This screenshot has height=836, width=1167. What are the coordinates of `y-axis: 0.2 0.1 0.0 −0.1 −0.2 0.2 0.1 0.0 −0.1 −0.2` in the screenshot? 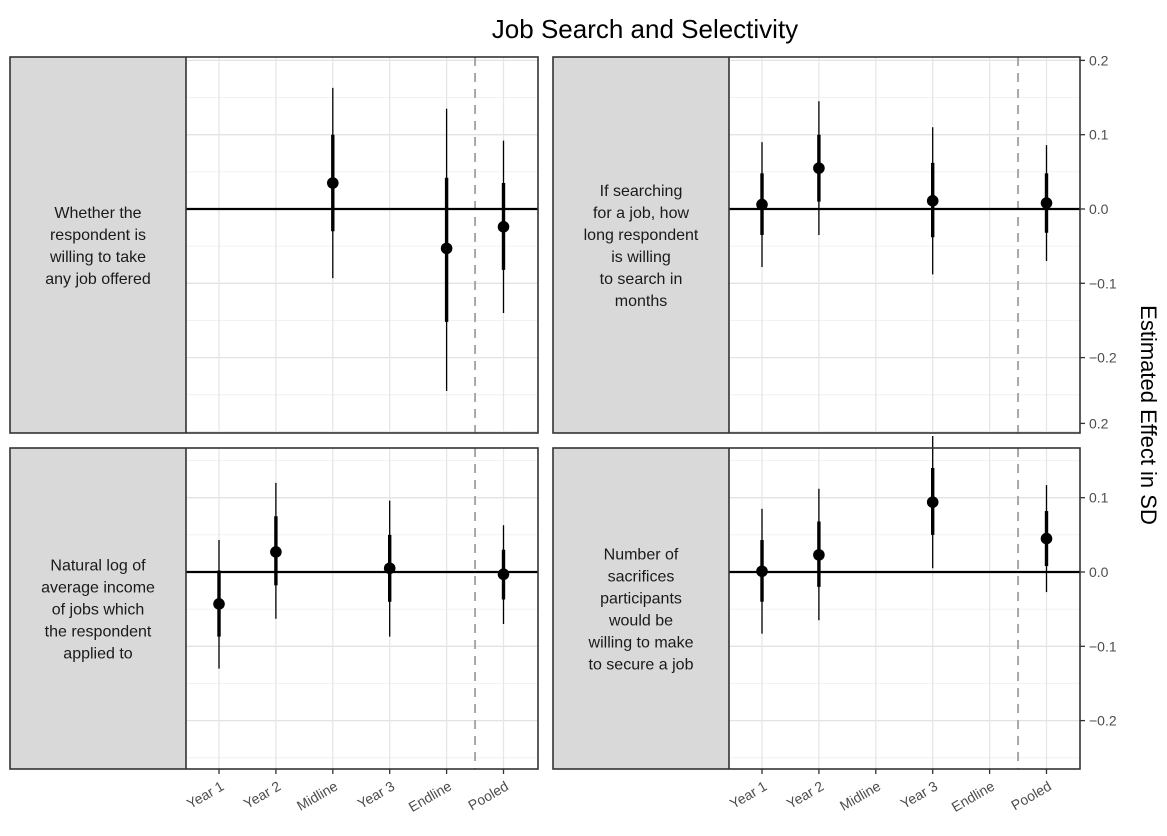 It's located at (1098, 390).